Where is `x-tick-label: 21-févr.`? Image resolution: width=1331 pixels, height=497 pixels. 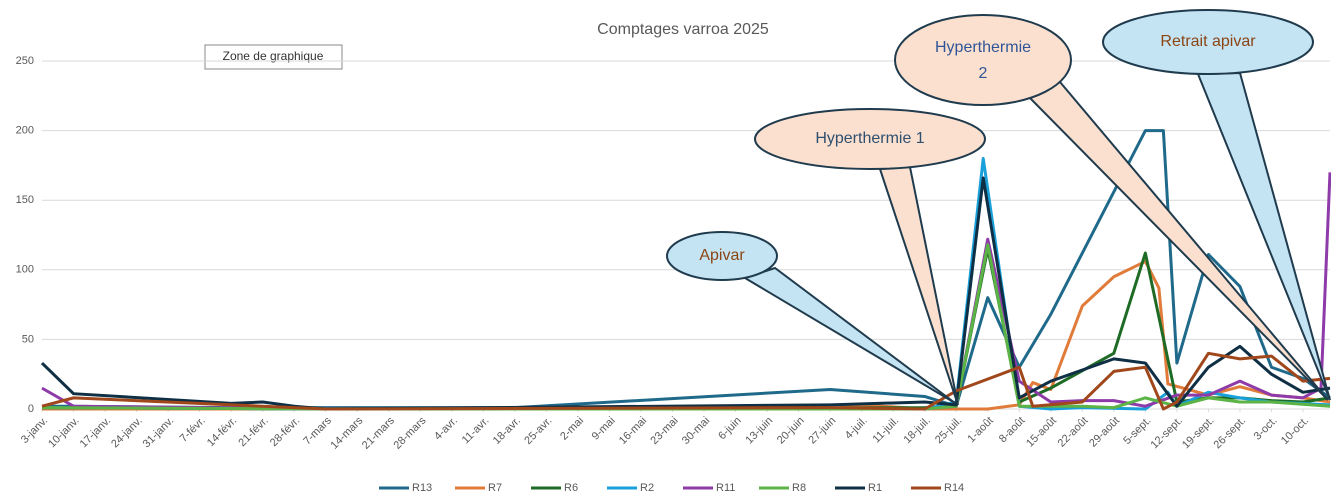
x-tick-label: 21-févr. is located at coordinates (253, 432).